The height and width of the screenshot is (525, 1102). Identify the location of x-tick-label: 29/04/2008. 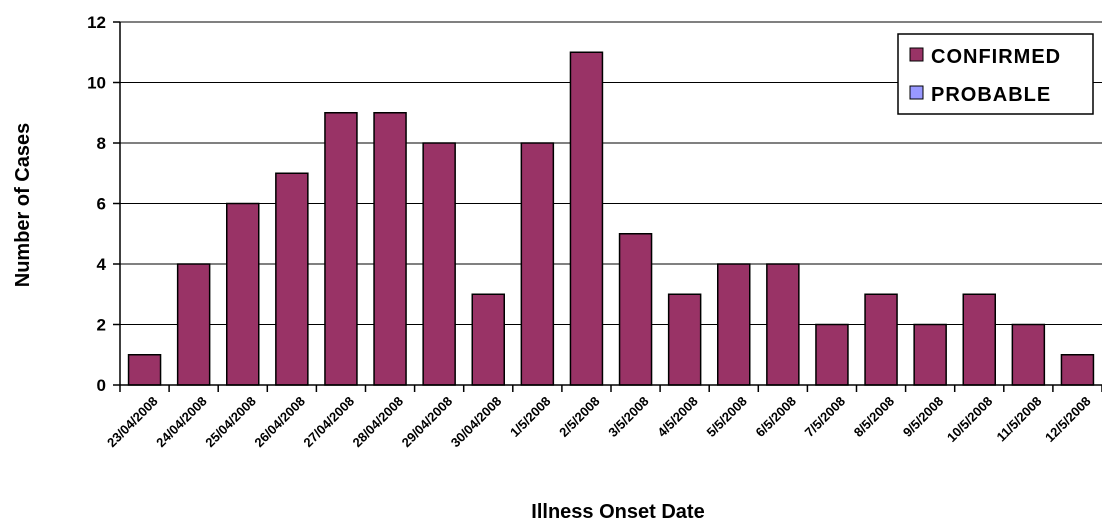
(427, 422).